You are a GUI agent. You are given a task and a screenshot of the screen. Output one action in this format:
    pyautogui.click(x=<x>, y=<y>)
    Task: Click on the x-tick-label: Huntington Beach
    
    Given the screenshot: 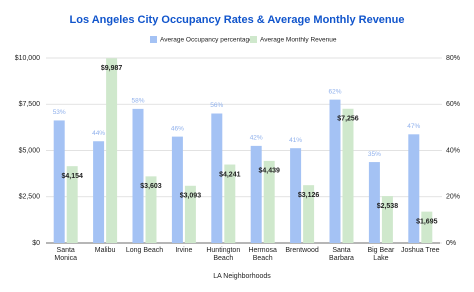 What is the action you would take?
    pyautogui.click(x=223, y=254)
    